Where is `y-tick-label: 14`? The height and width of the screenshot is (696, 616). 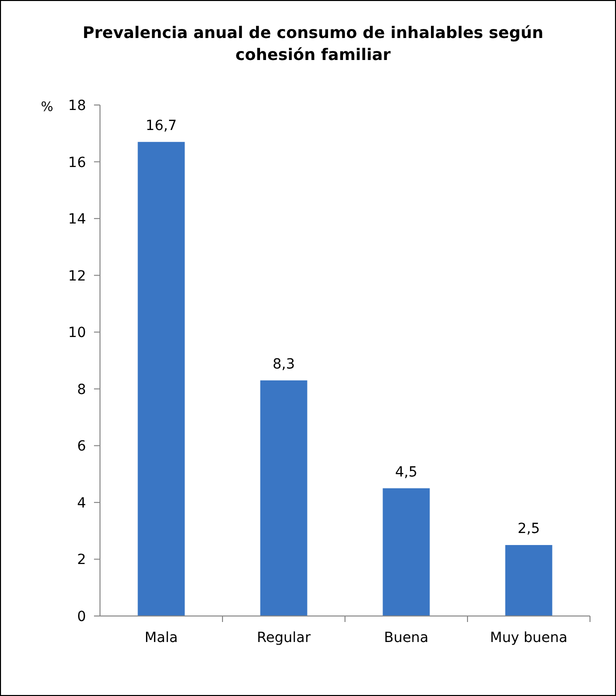 y-tick-label: 14 is located at coordinates (77, 220).